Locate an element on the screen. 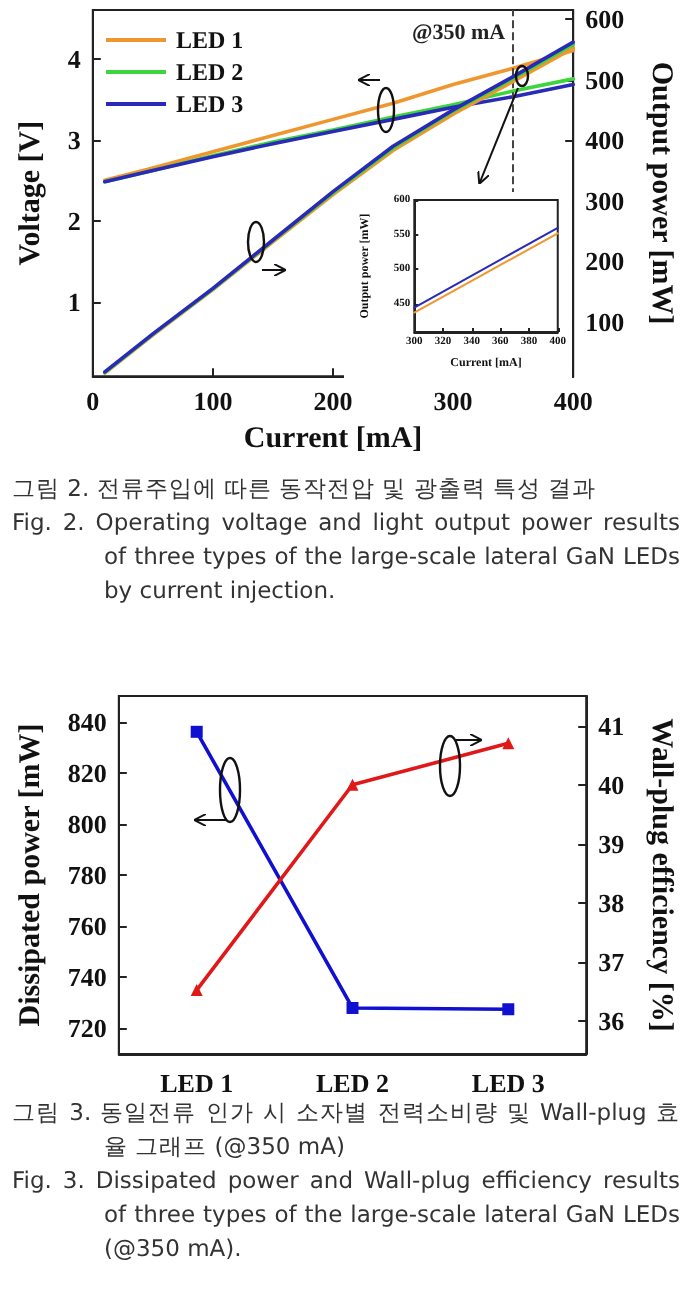  caption: Fig. 2. Operating voltage and light output power results of three types of the large-scale lateral GaN LEDs by current injection. is located at coordinates (346, 557).